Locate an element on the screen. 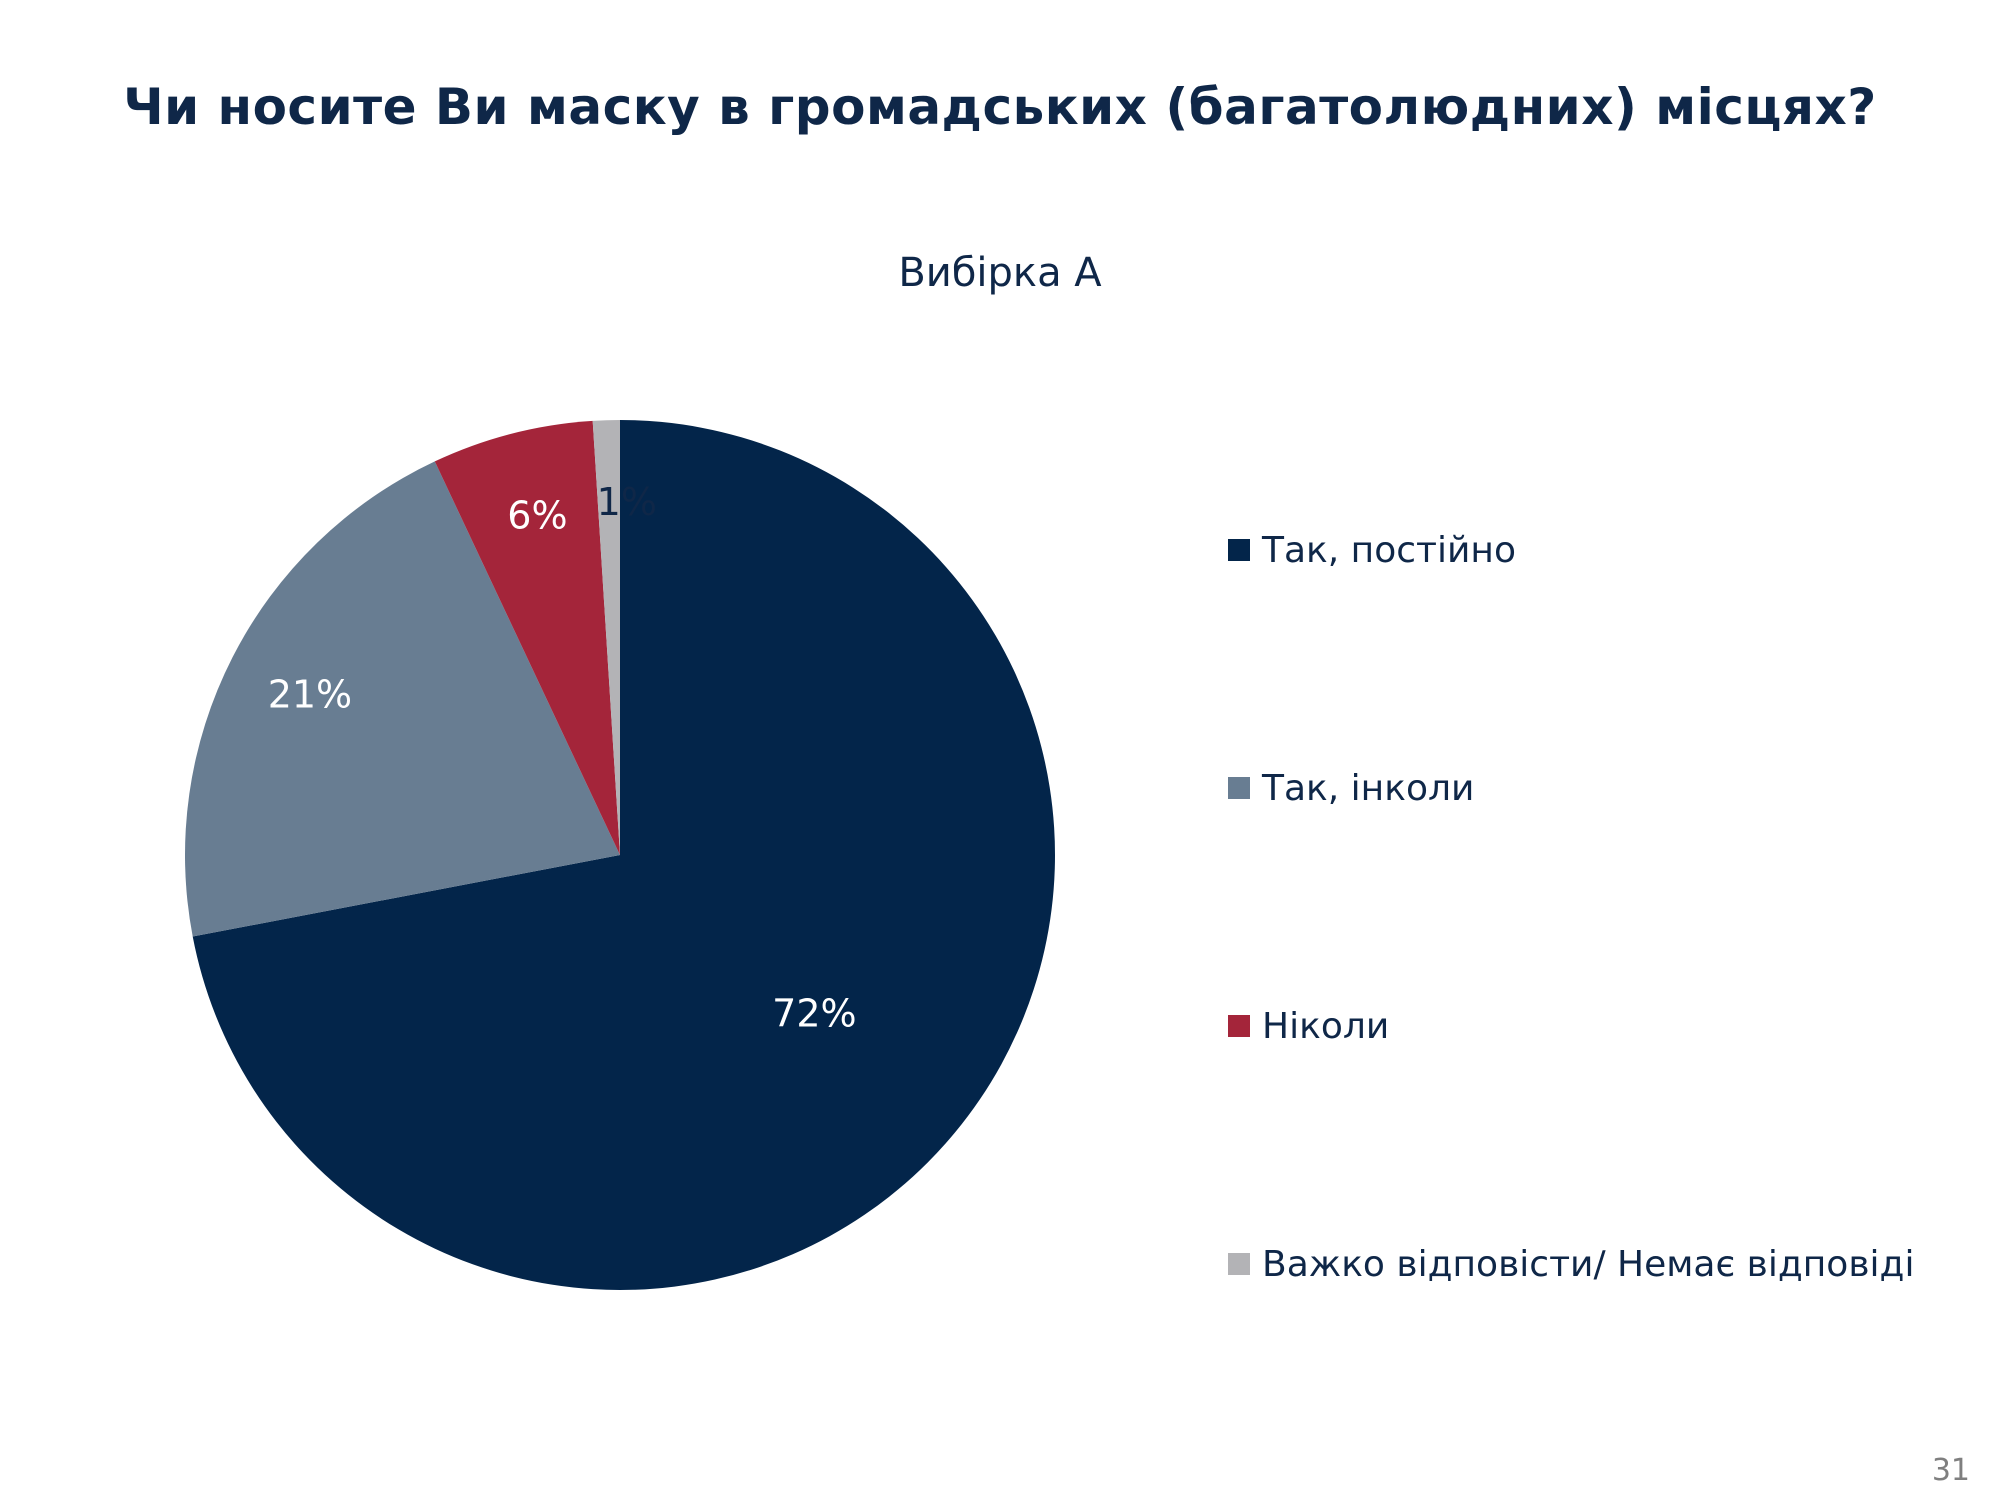  legend-label: Ніколи is located at coordinates (1326, 1026).